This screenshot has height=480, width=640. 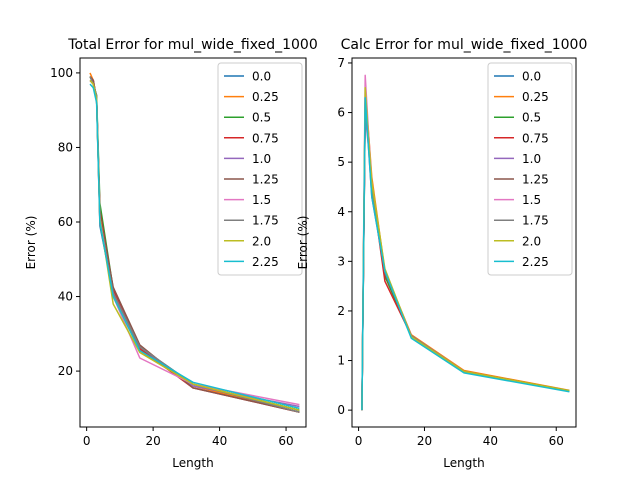 What do you see at coordinates (535, 97) in the screenshot?
I see `calc-error-legend-label: 0.25` at bounding box center [535, 97].